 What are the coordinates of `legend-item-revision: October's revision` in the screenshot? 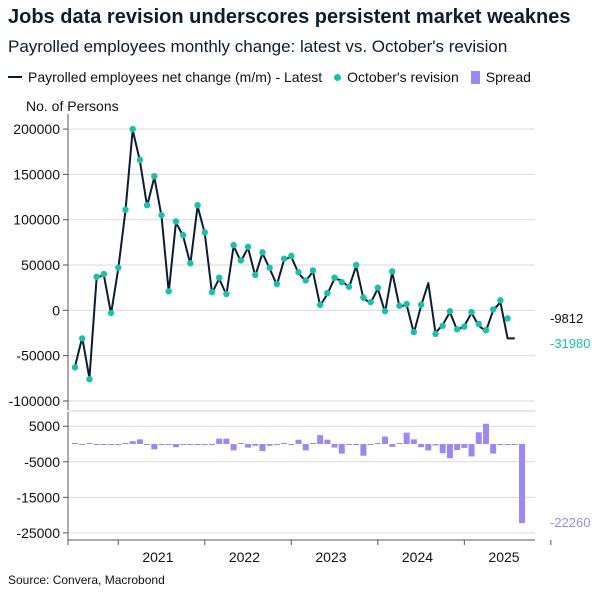 It's located at (396, 77).